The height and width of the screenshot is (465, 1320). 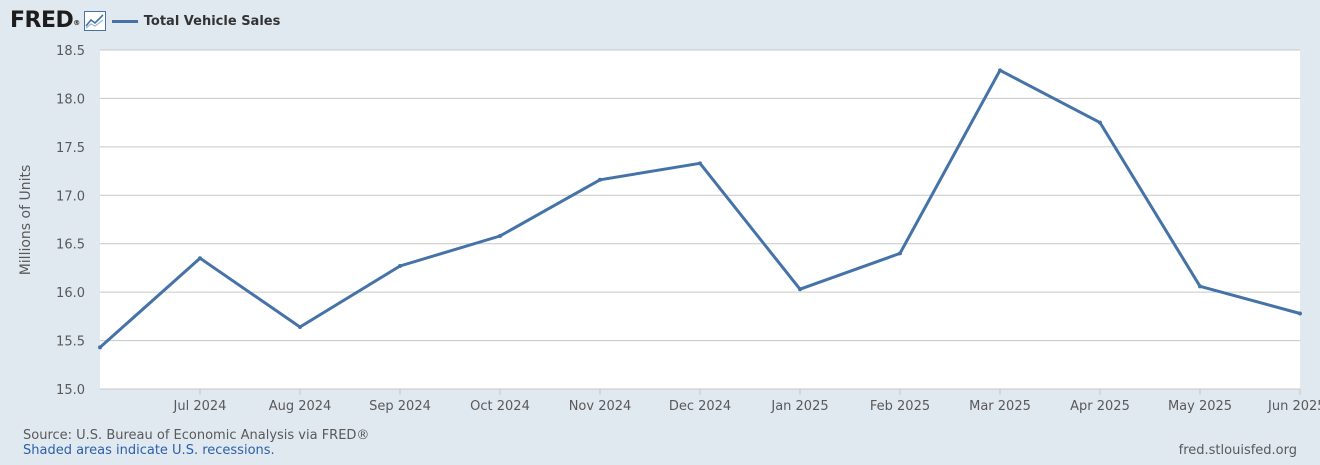 What do you see at coordinates (400, 406) in the screenshot?
I see `x-tick-label: Sep 2024` at bounding box center [400, 406].